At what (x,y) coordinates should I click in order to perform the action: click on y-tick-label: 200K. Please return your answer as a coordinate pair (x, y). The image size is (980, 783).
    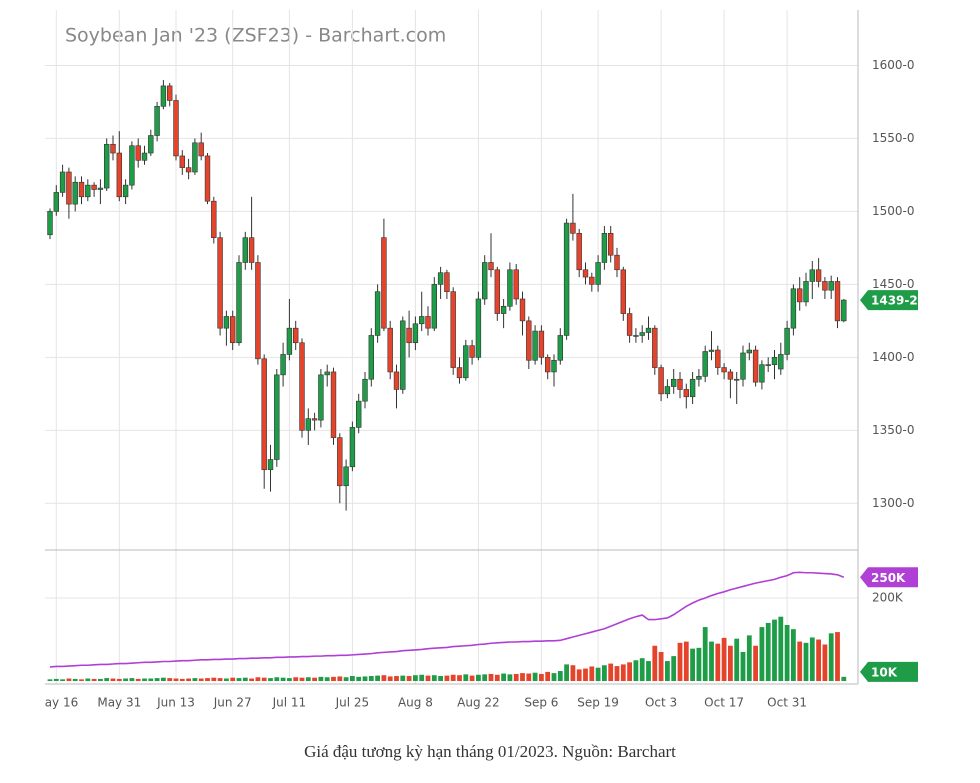
    Looking at the image, I should click on (888, 598).